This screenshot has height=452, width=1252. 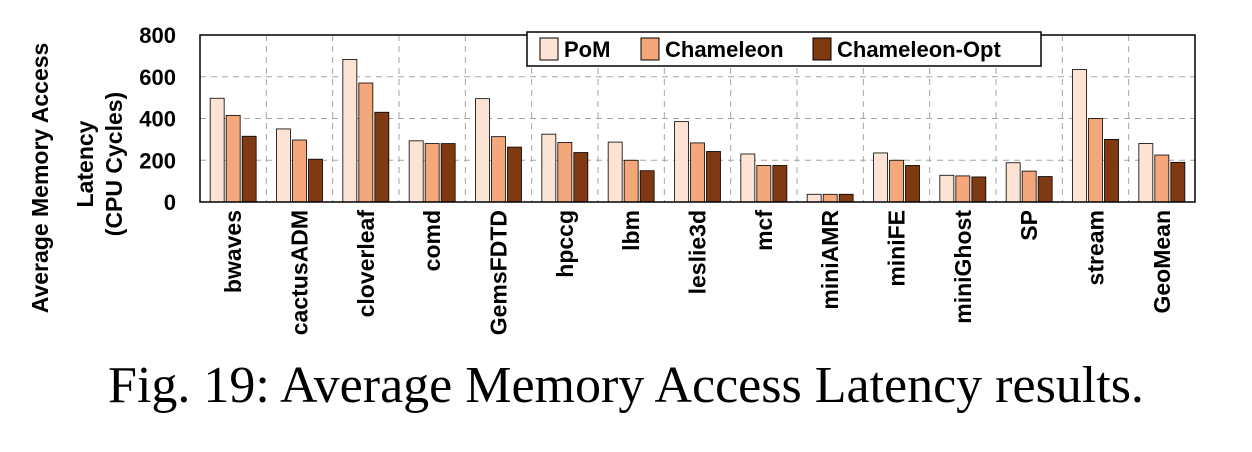 What do you see at coordinates (1029, 225) in the screenshot?
I see `x-tick-label: SP` at bounding box center [1029, 225].